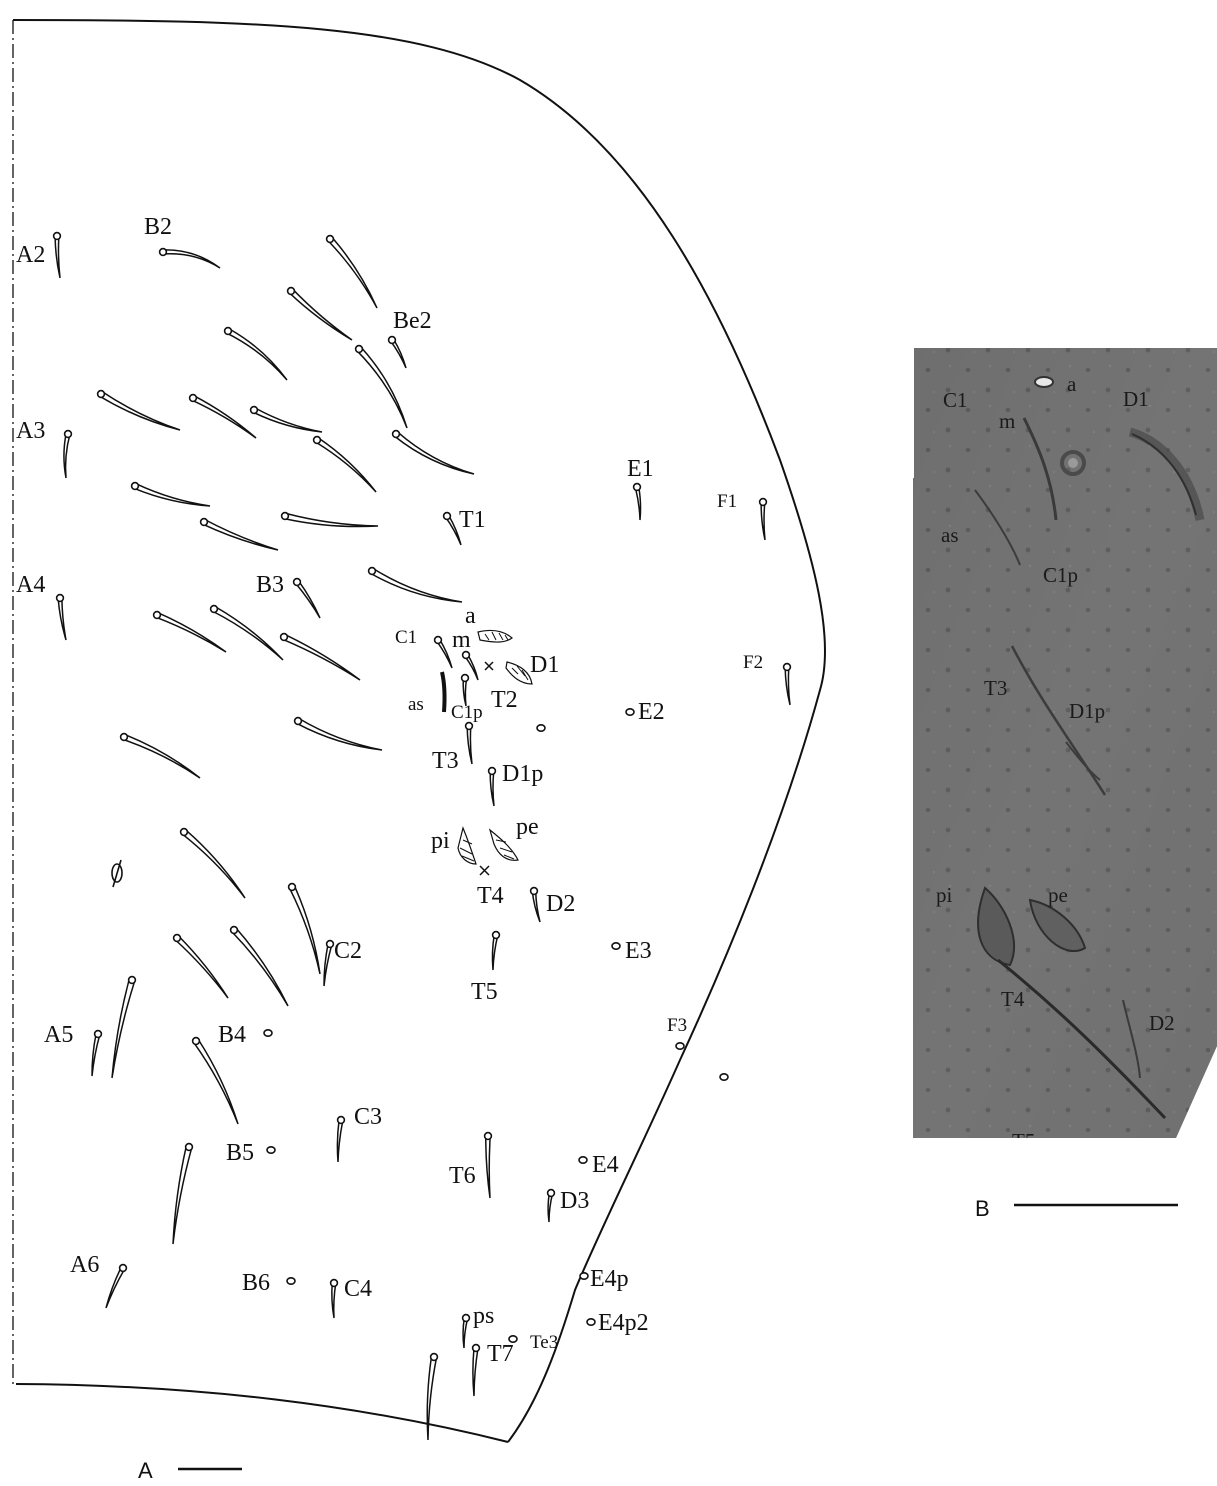 The image size is (1217, 1486). I want to click on label-be2: Be2, so click(412, 321).